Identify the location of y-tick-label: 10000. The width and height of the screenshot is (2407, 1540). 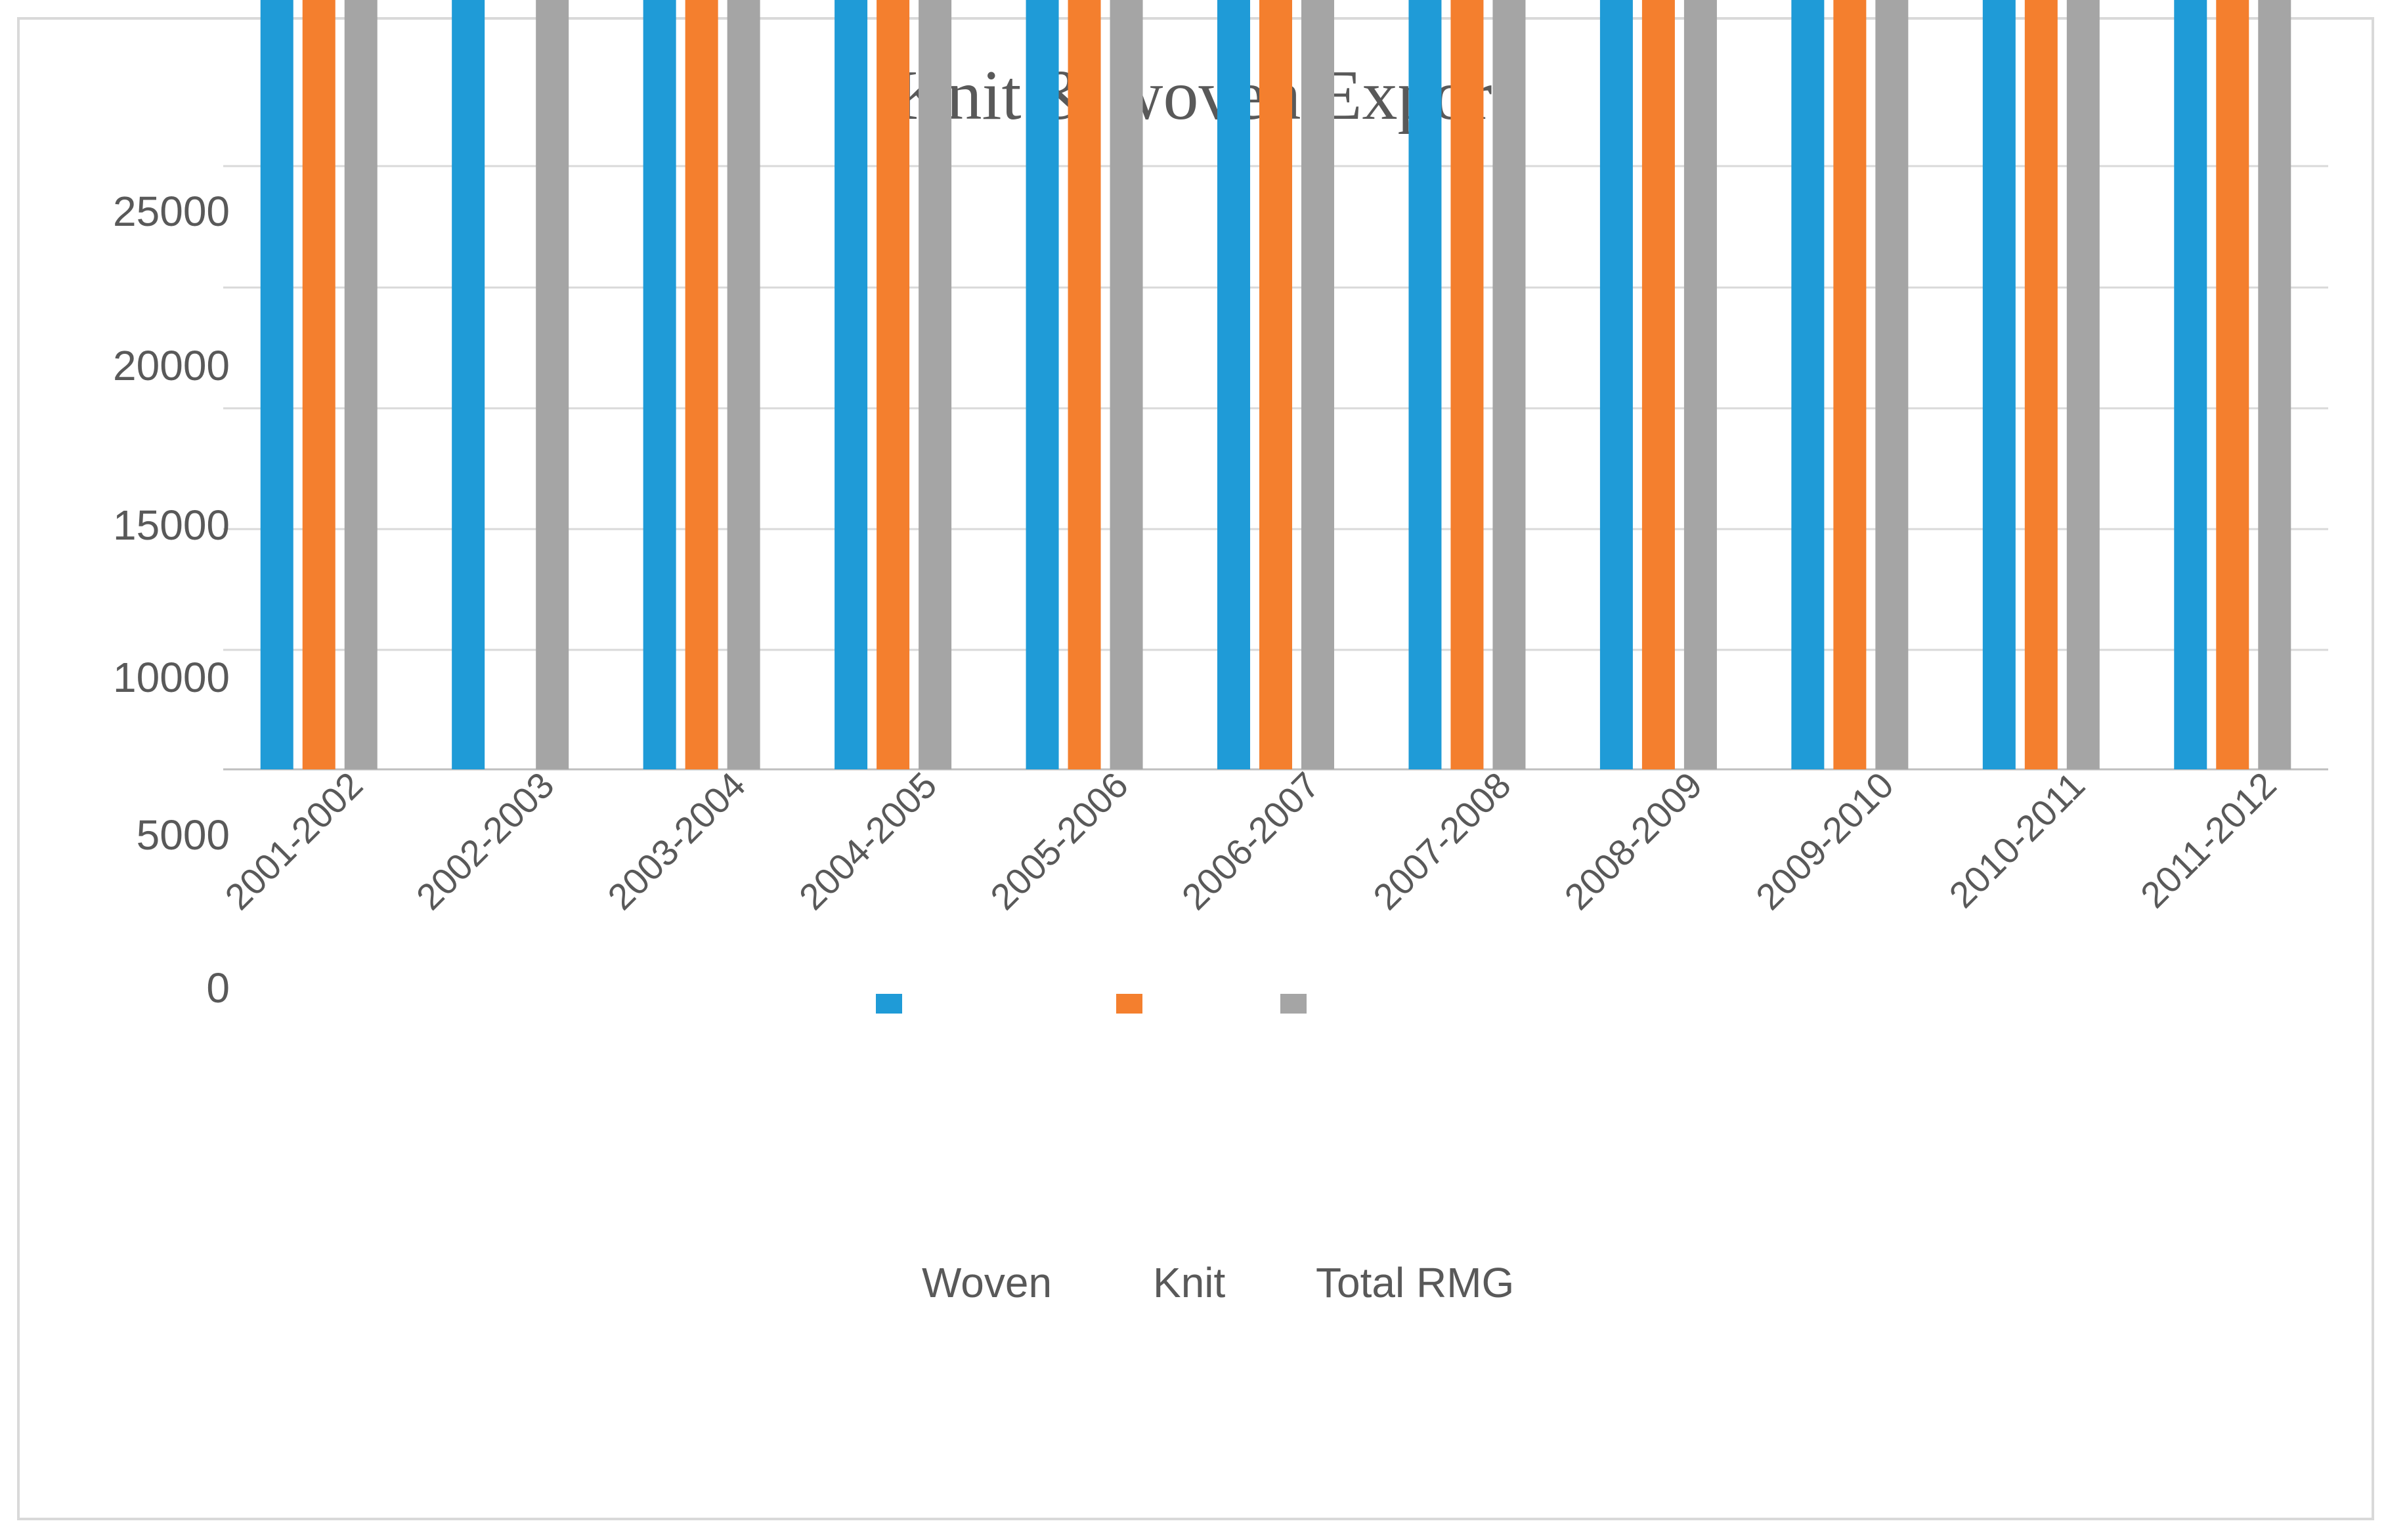
(172, 677).